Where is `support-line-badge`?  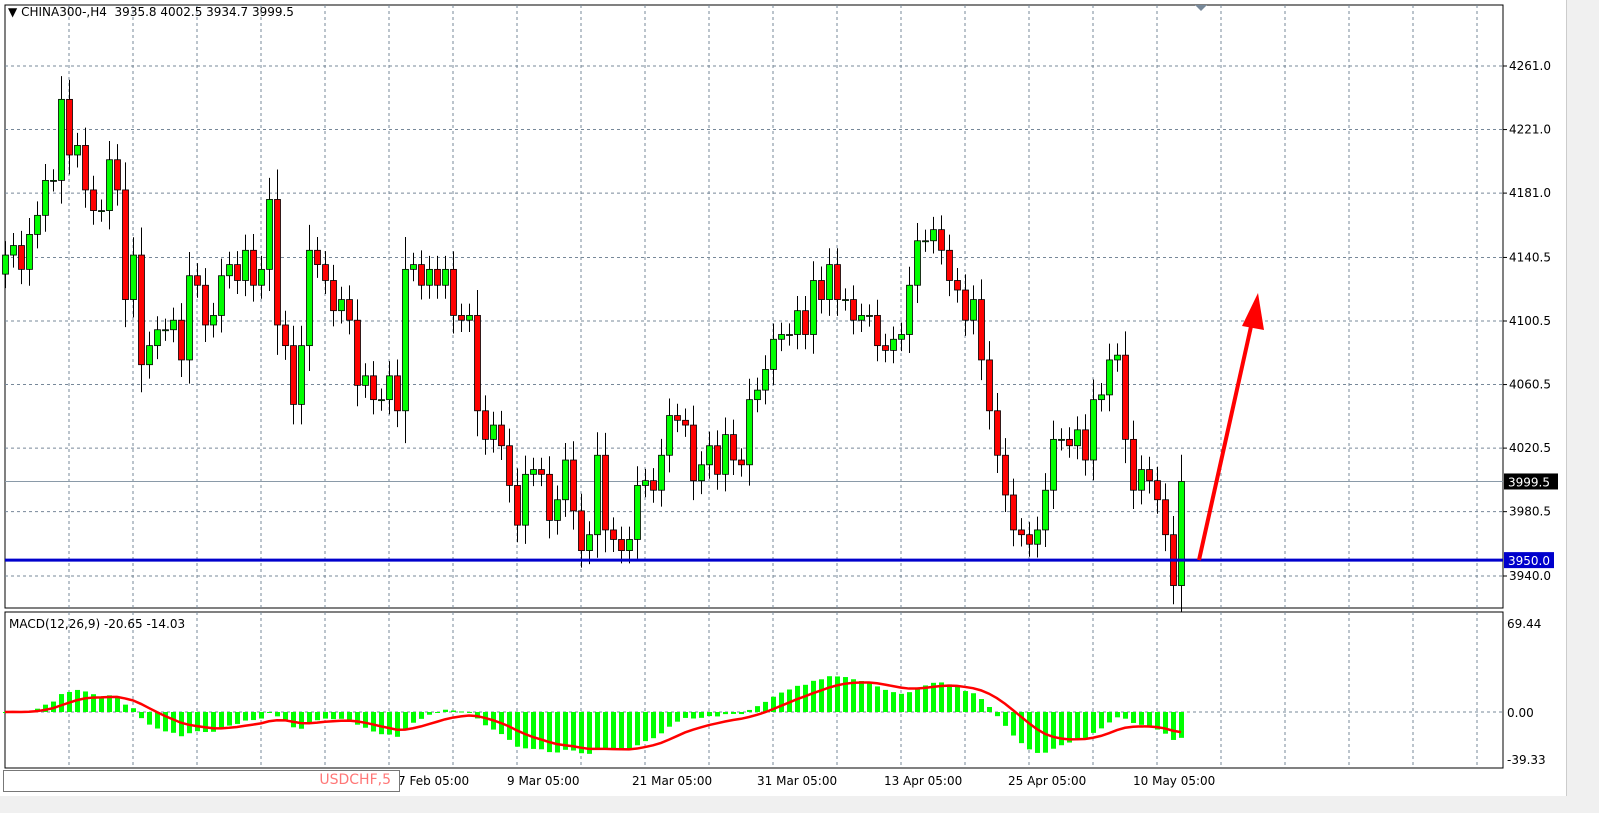 support-line-badge is located at coordinates (1529, 560).